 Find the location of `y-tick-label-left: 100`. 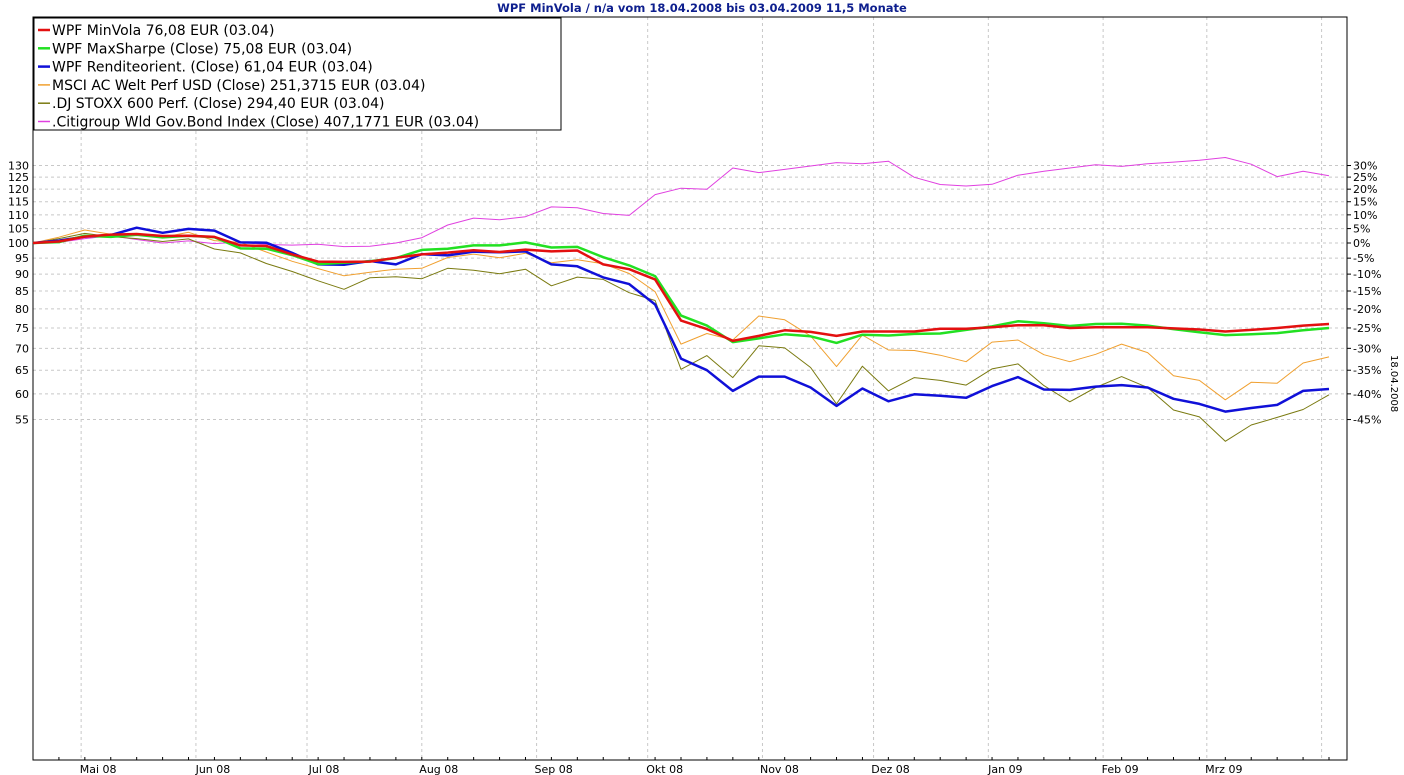

y-tick-label-left: 100 is located at coordinates (18, 243).